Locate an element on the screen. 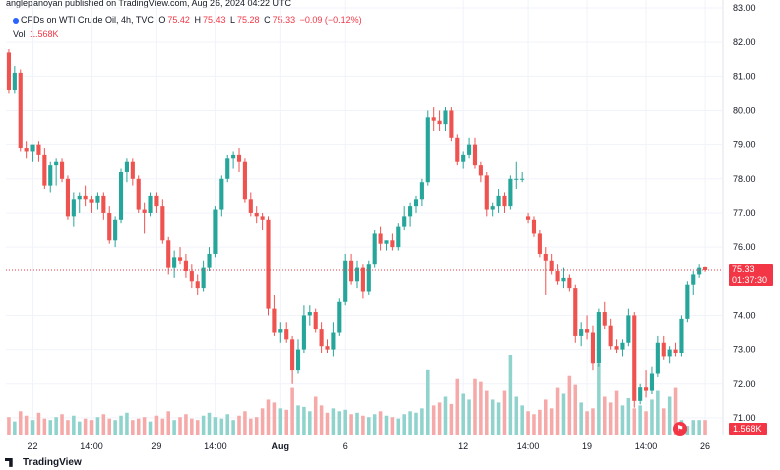 The image size is (780, 470). y-tick-label: 76.00 is located at coordinates (744, 247).